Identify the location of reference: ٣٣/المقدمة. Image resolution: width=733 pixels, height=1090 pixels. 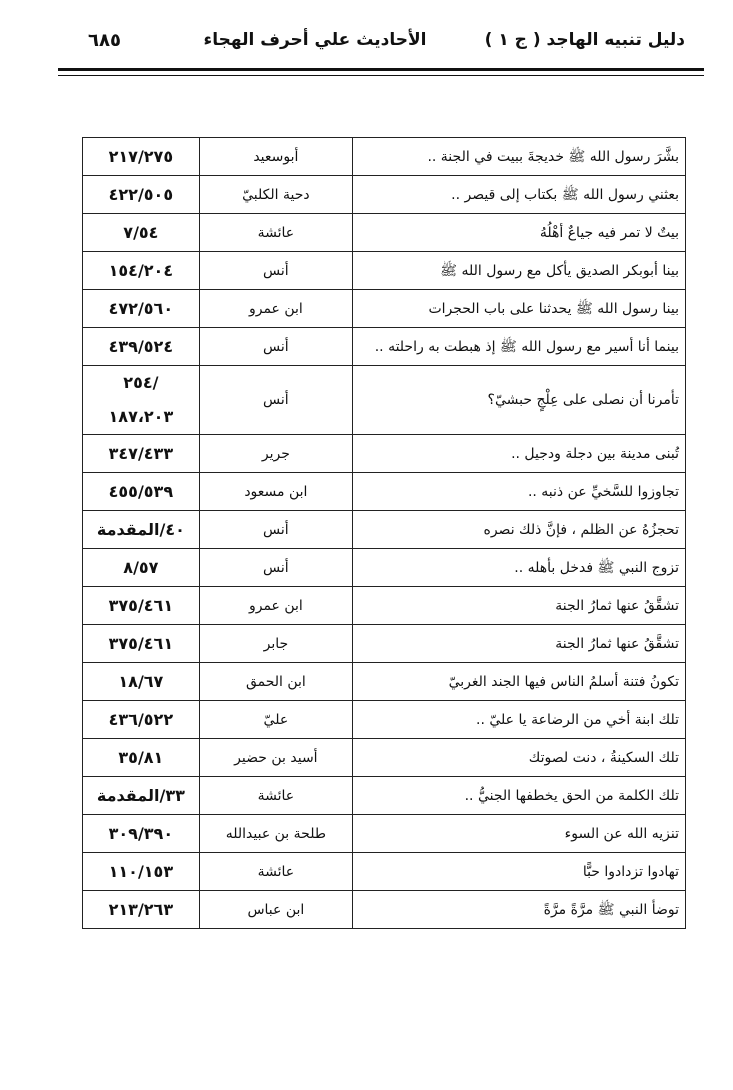
(141, 795).